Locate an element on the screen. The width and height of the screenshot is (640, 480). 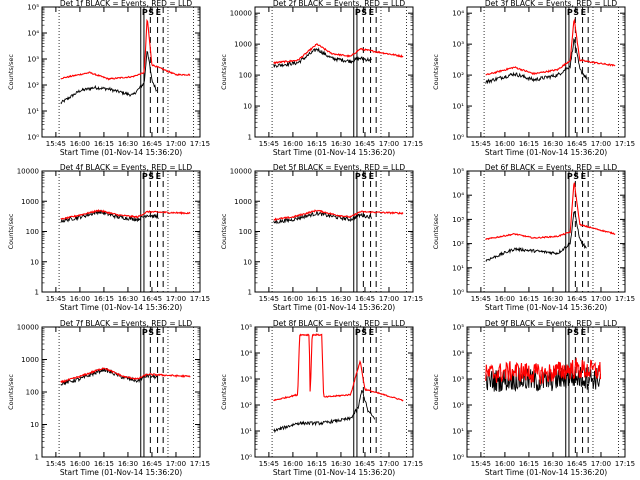
y-tick-label: 1000 is located at coordinates (30, 202).